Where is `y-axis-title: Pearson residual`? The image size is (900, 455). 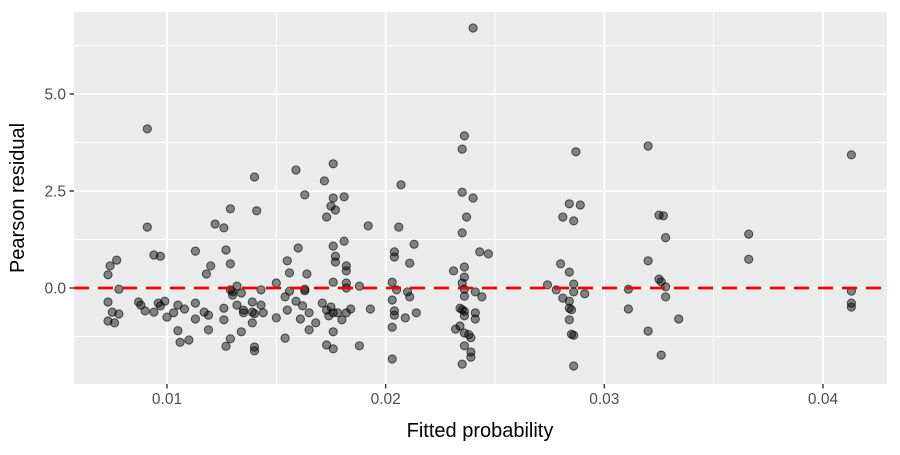
y-axis-title: Pearson residual is located at coordinates (18, 198).